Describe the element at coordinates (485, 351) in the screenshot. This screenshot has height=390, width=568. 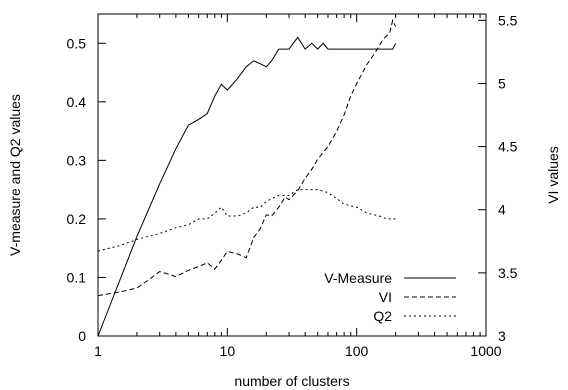
I see `x-tick-label: 1000` at that location.